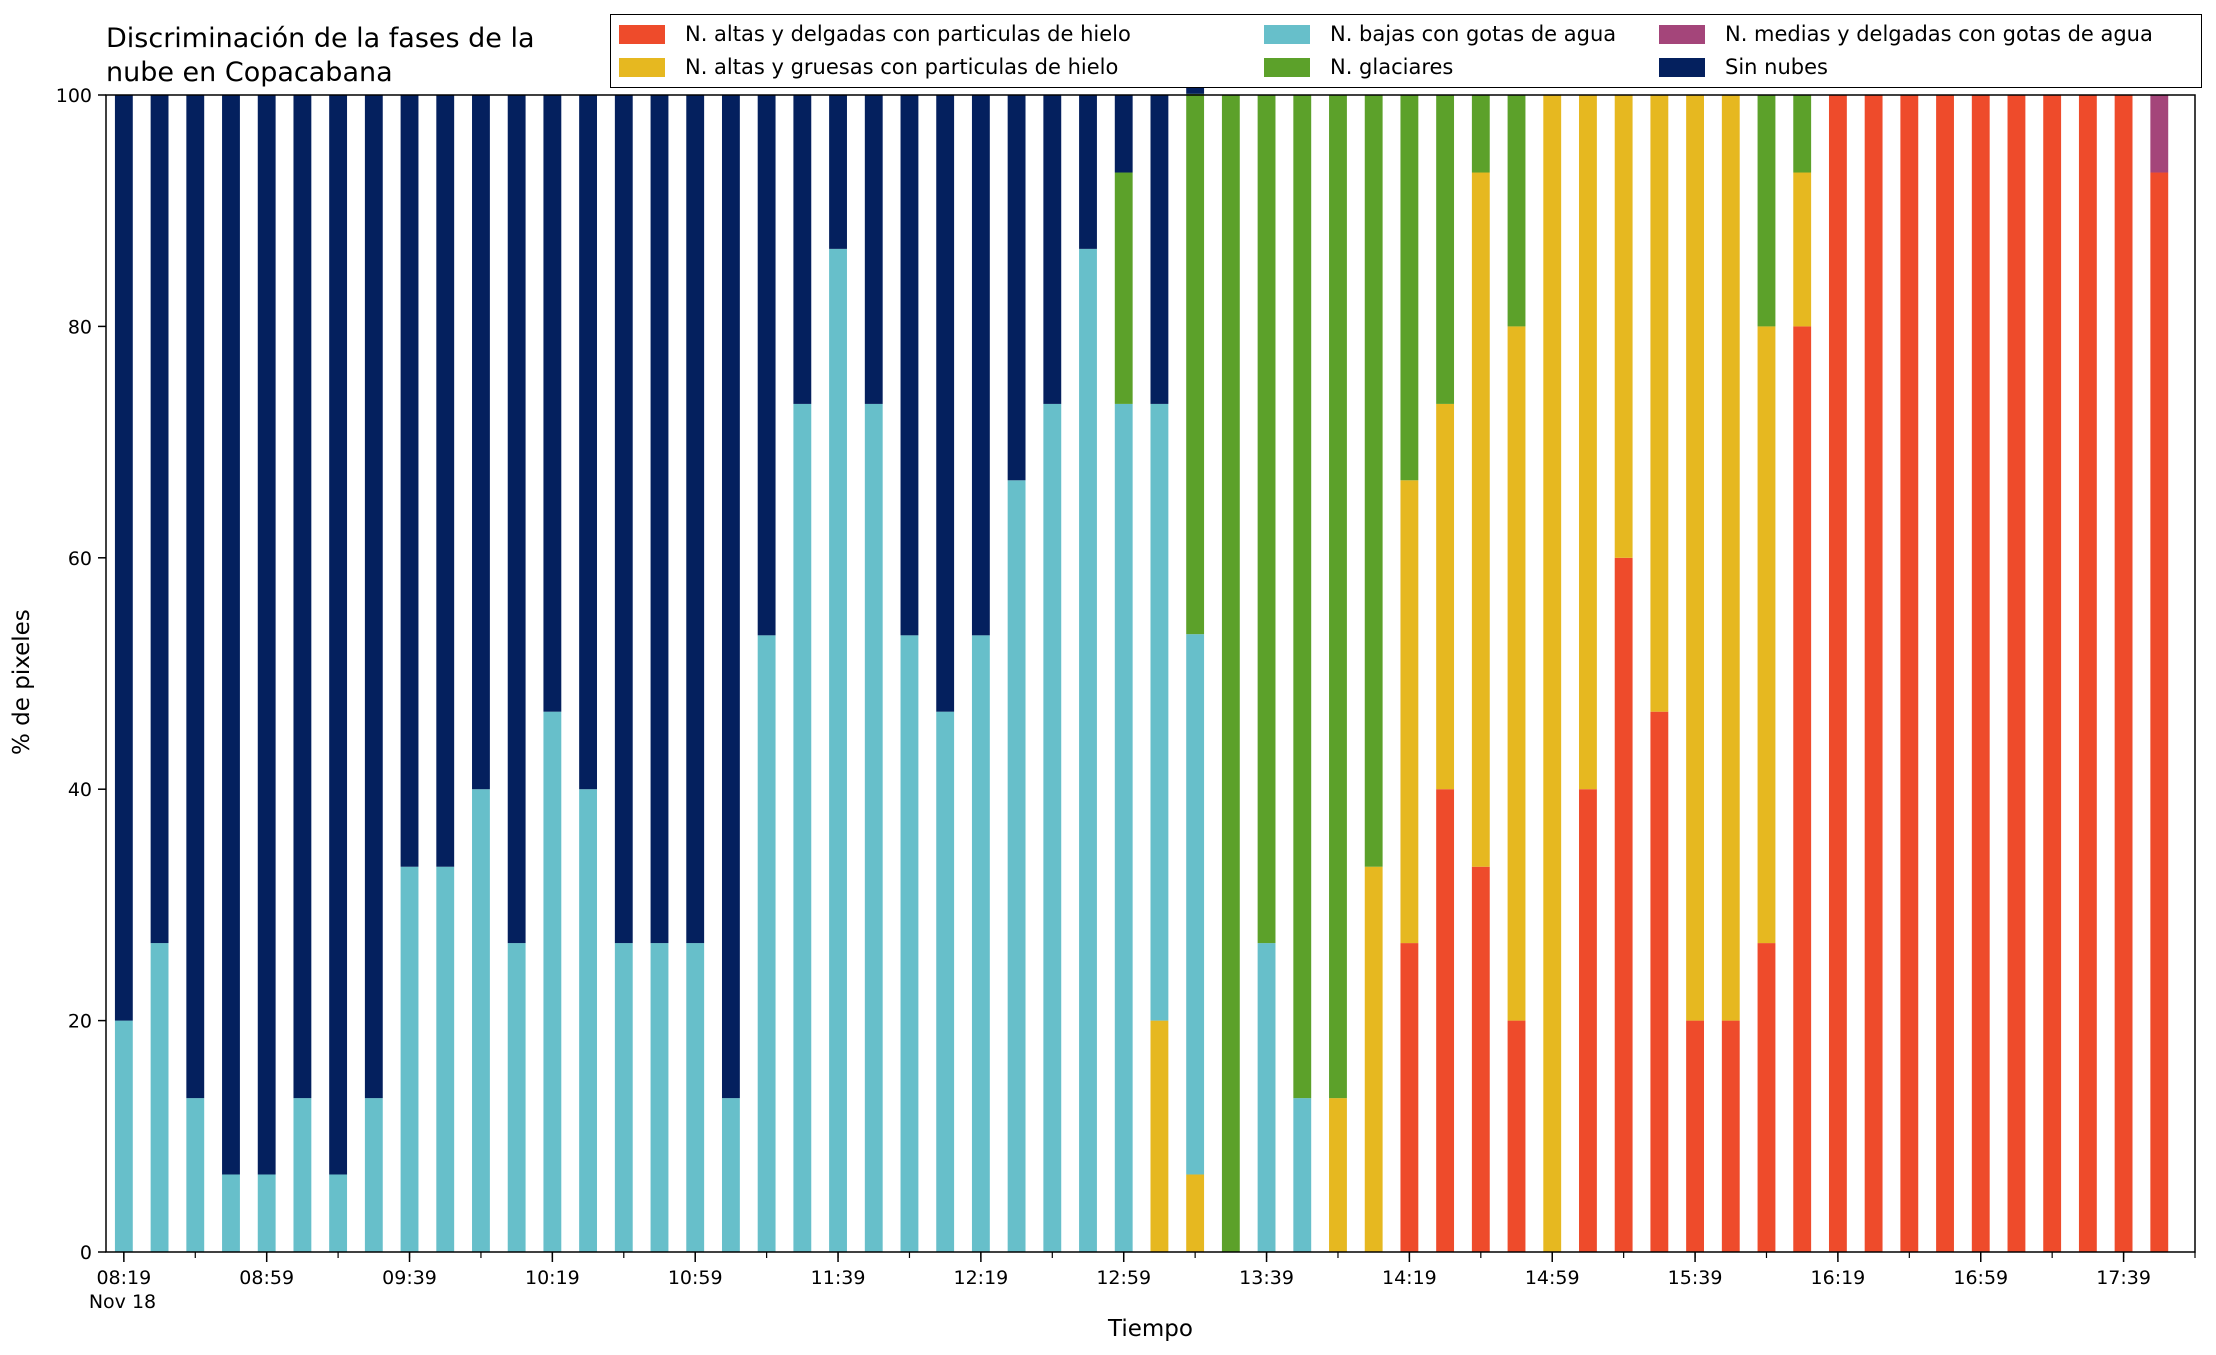 This screenshot has height=1355, width=2216. I want to click on y-tick-label: 60, so click(80, 559).